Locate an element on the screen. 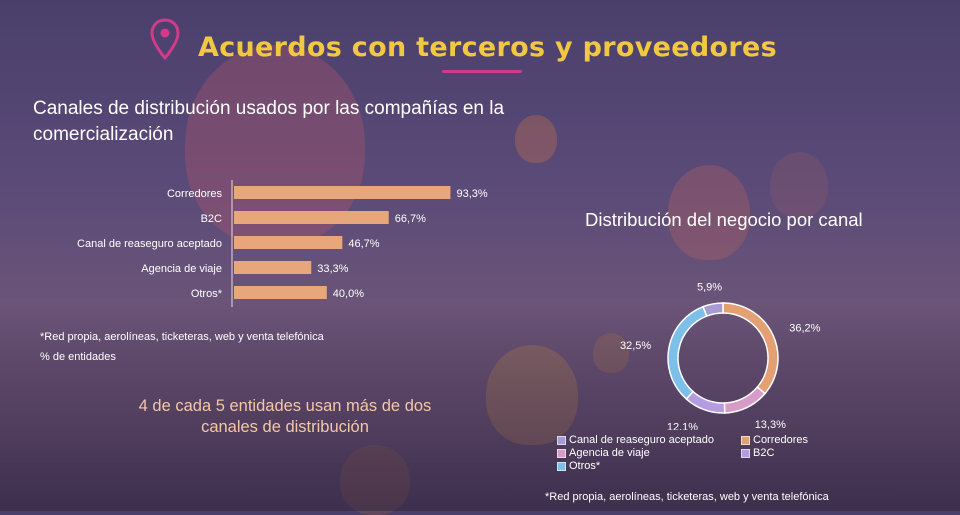 The height and width of the screenshot is (515, 960). donut-value-label: 32,5% is located at coordinates (635, 346).